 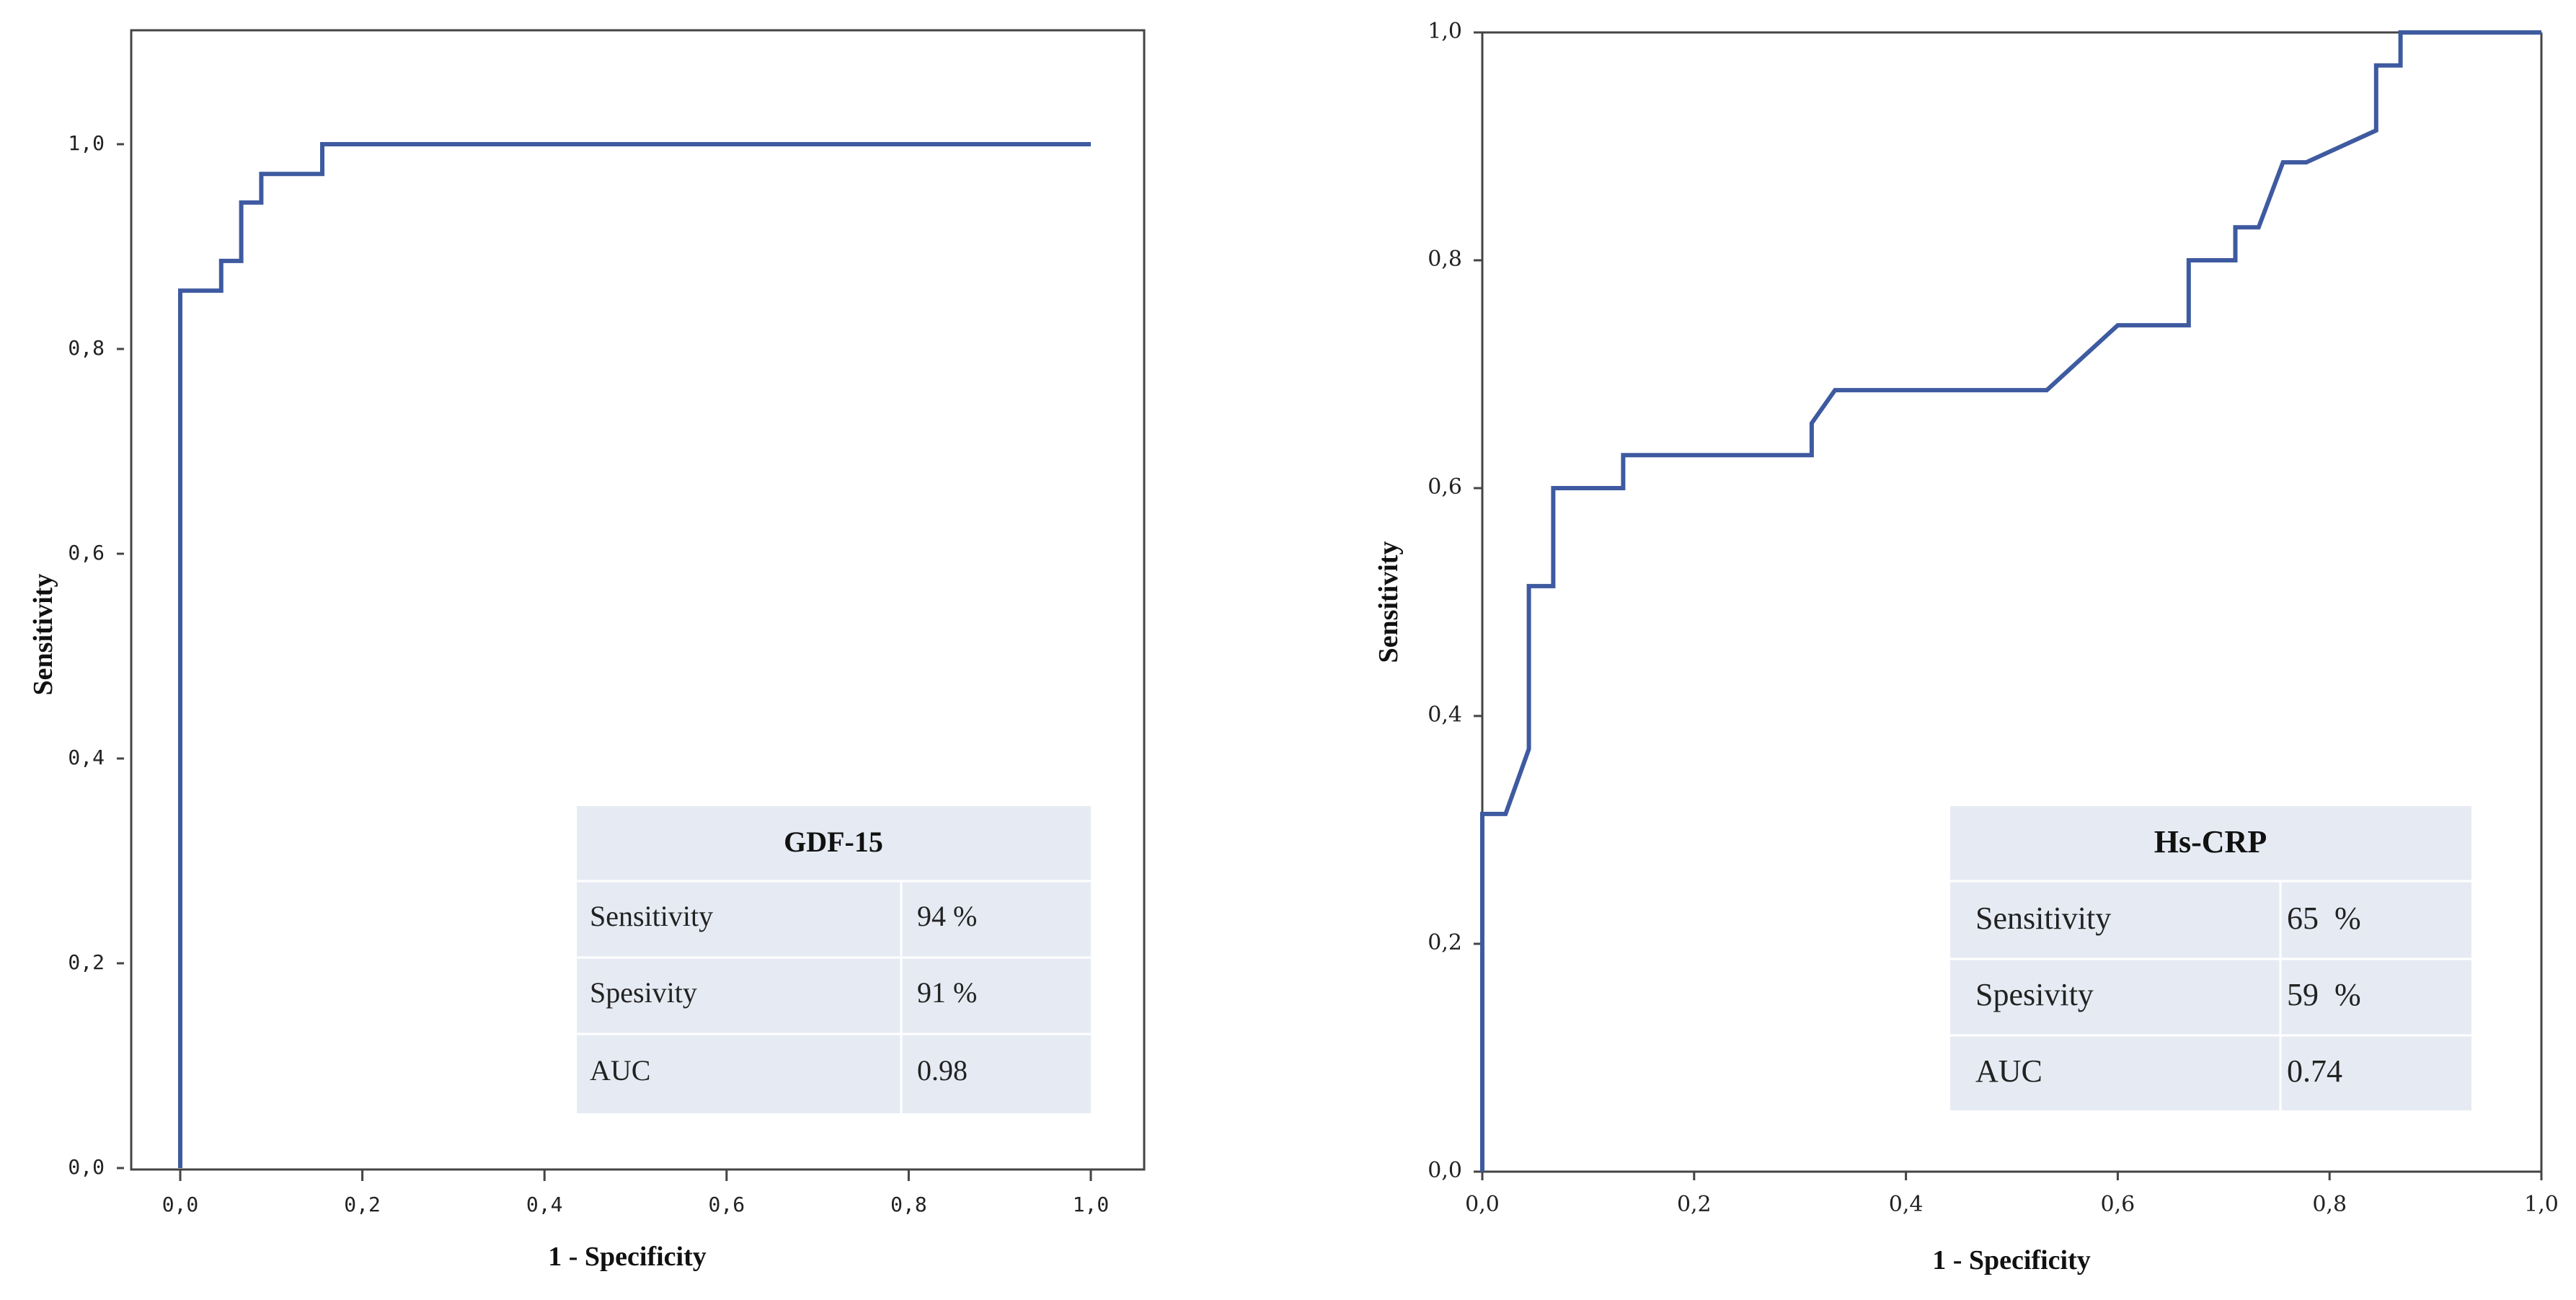 What do you see at coordinates (86, 1167) in the screenshot?
I see `gdf15-y-tick-label: 0,0` at bounding box center [86, 1167].